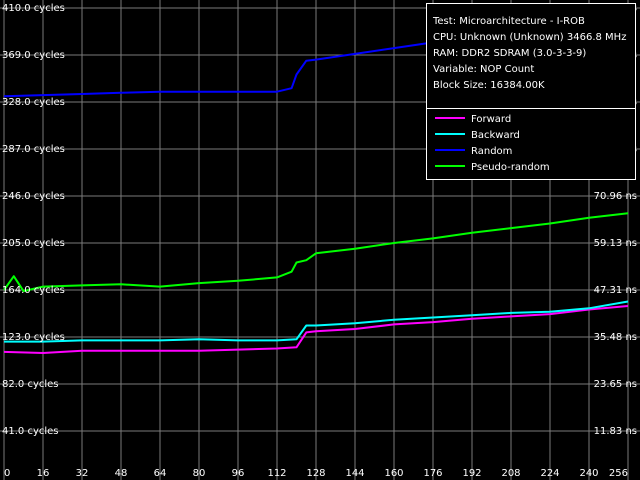  I want to click on legend-item-pseudo-random: Pseudo-random, so click(492, 168).